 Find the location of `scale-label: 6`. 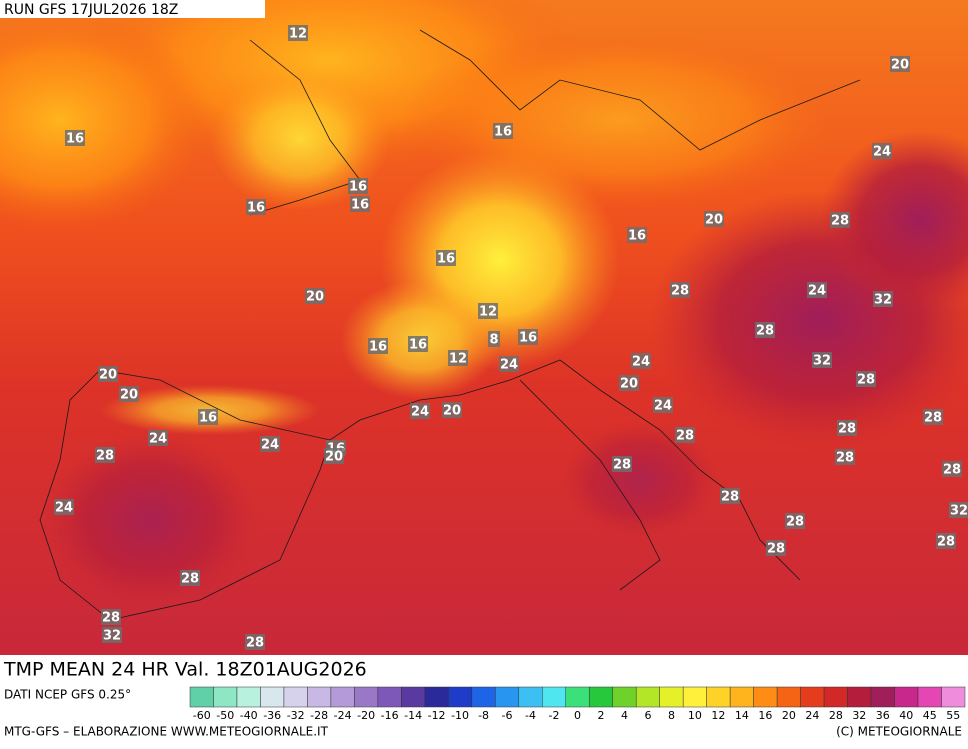

scale-label: 6 is located at coordinates (647, 715).